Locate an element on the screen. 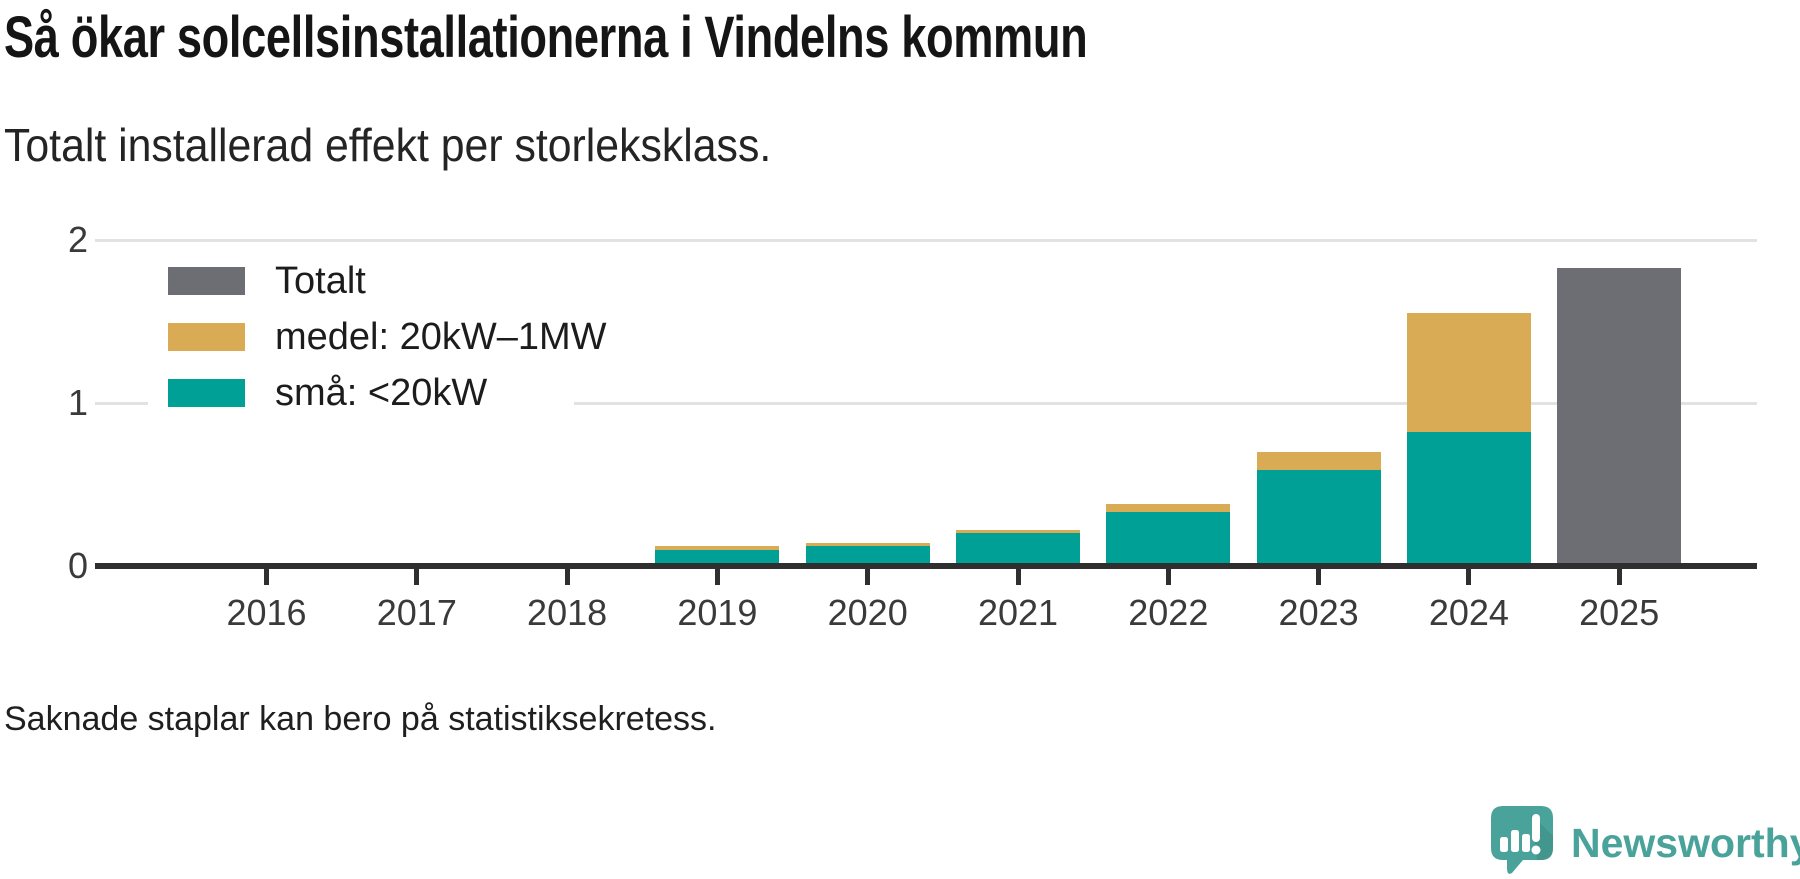 This screenshot has width=1800, height=879. gridline-y2 is located at coordinates (926, 240).